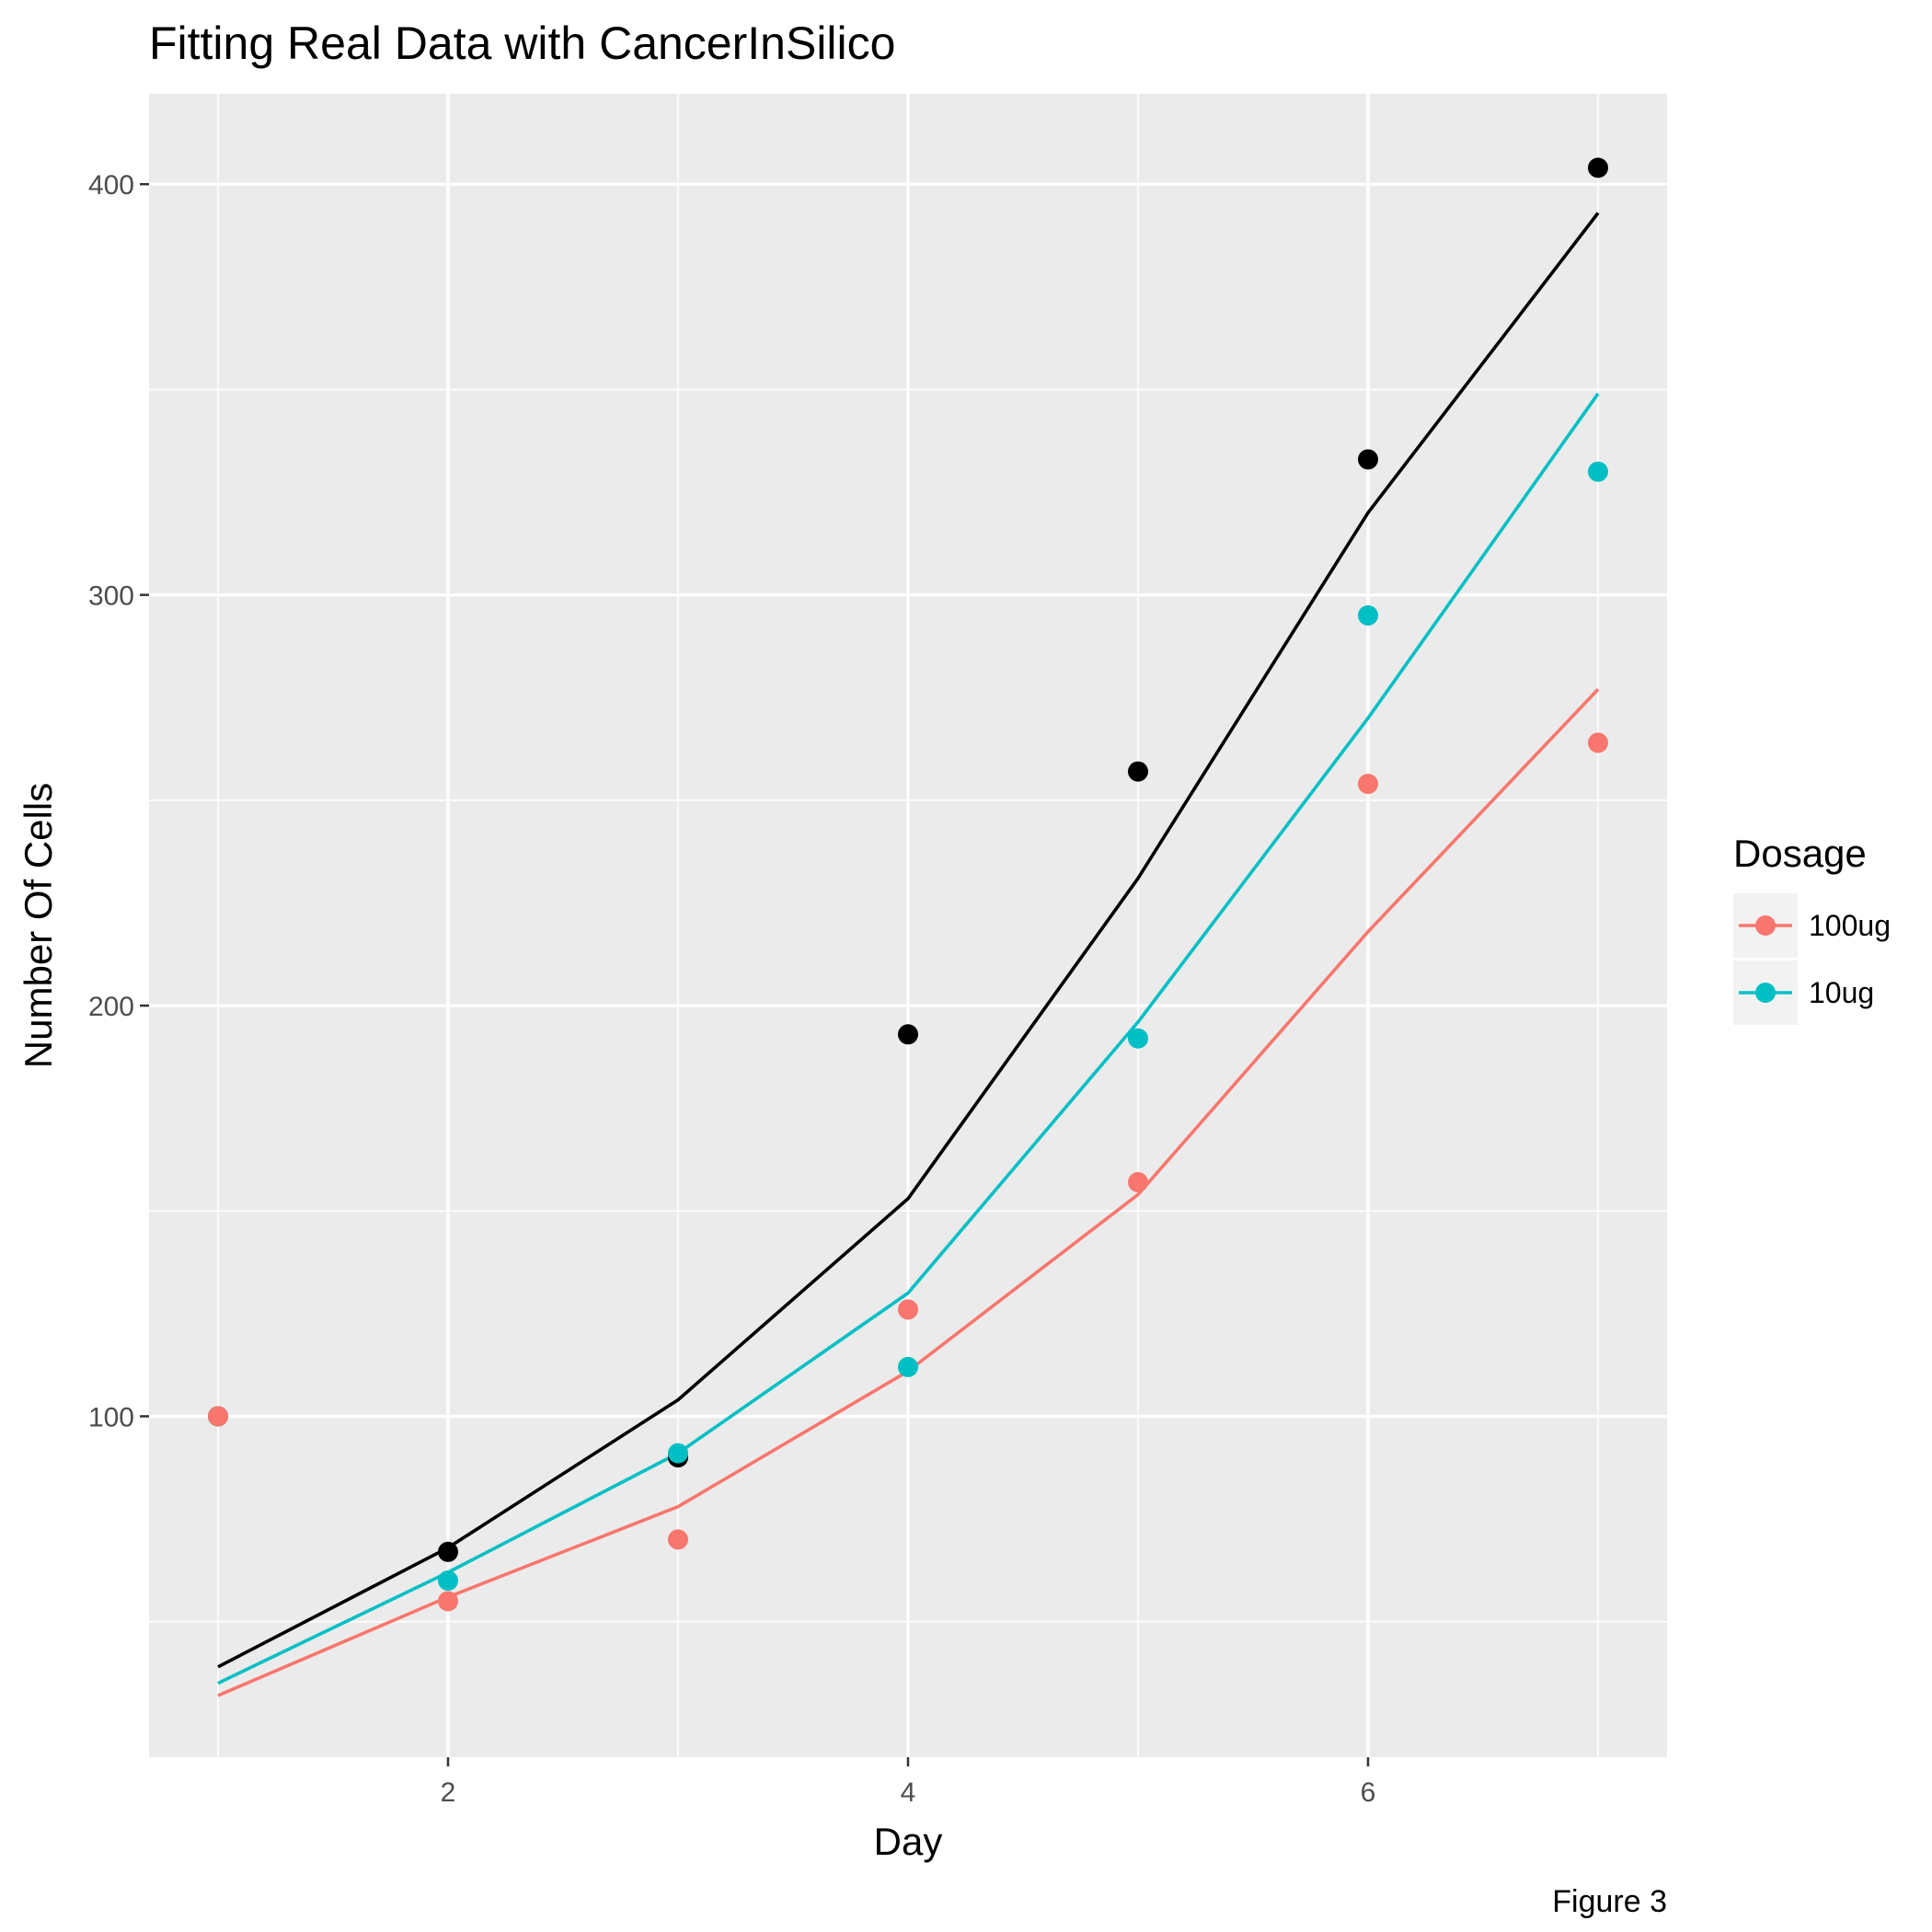  I want to click on legend-label: 10ug, so click(1841, 993).